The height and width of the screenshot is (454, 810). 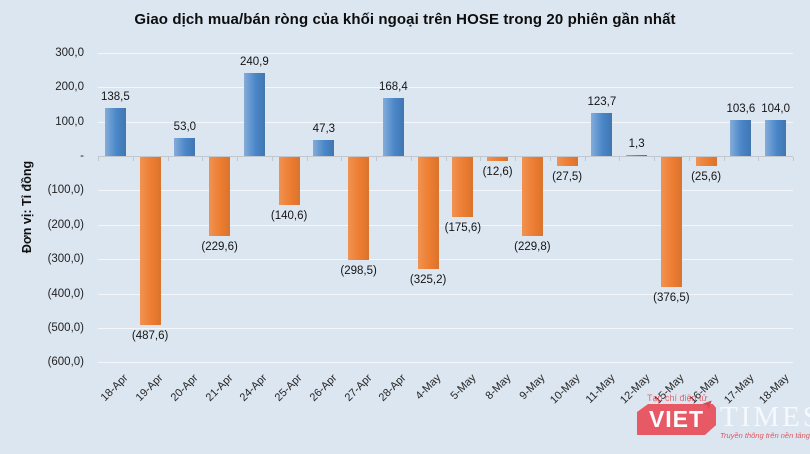 What do you see at coordinates (567, 177) in the screenshot?
I see `value-label: (27,5)` at bounding box center [567, 177].